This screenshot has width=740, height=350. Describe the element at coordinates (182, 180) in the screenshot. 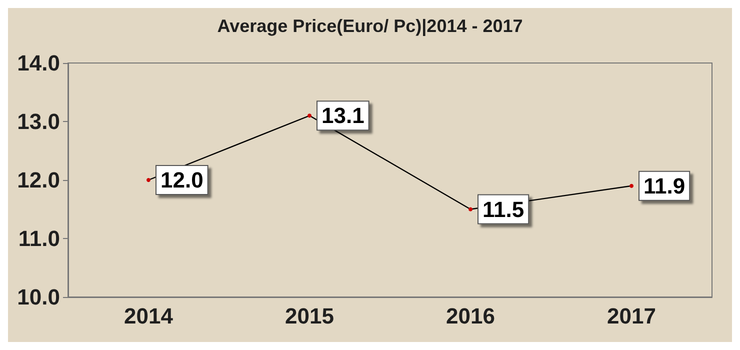

I see `data-label: 12.0` at that location.